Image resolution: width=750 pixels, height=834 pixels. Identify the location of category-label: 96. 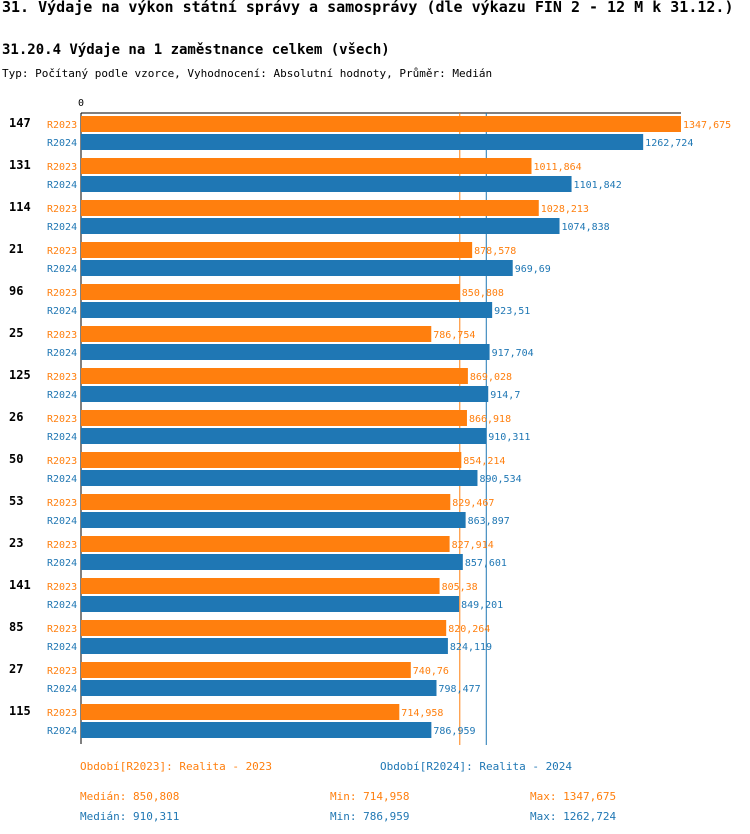
(16, 291).